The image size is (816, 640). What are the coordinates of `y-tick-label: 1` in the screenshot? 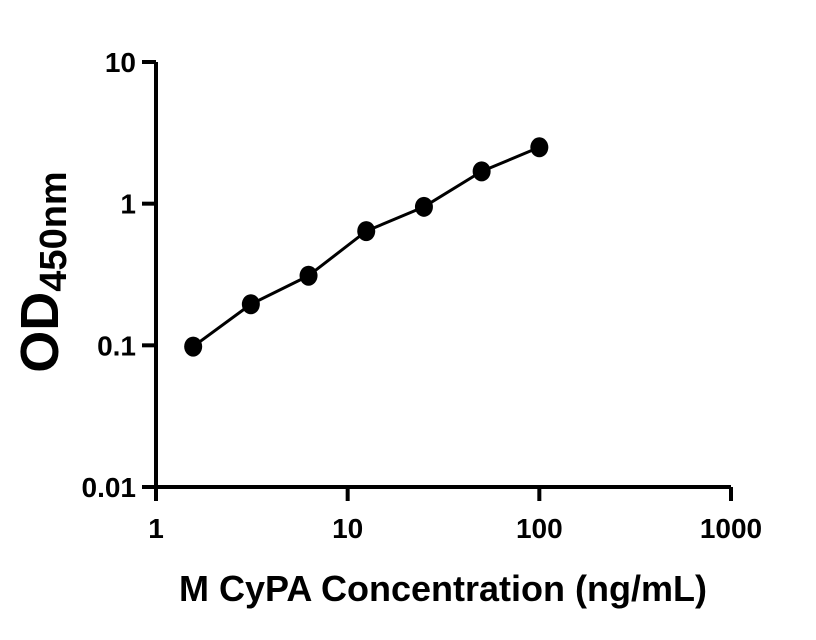 It's located at (128, 204).